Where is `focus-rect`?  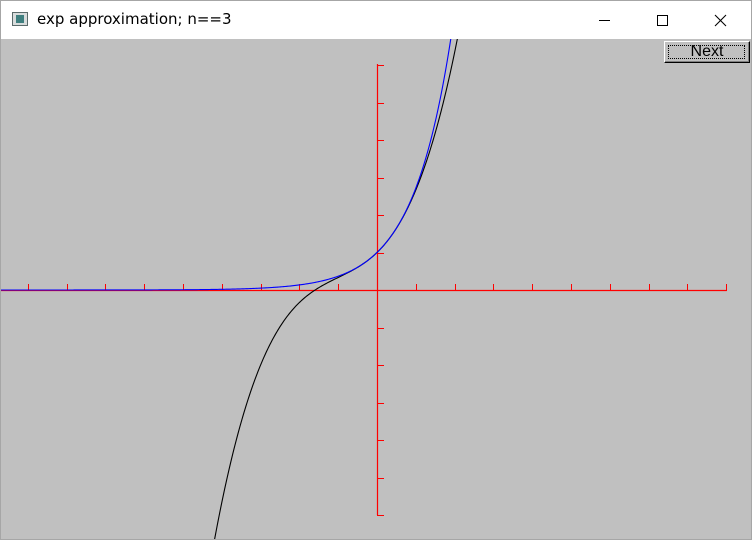
focus-rect is located at coordinates (706, 52).